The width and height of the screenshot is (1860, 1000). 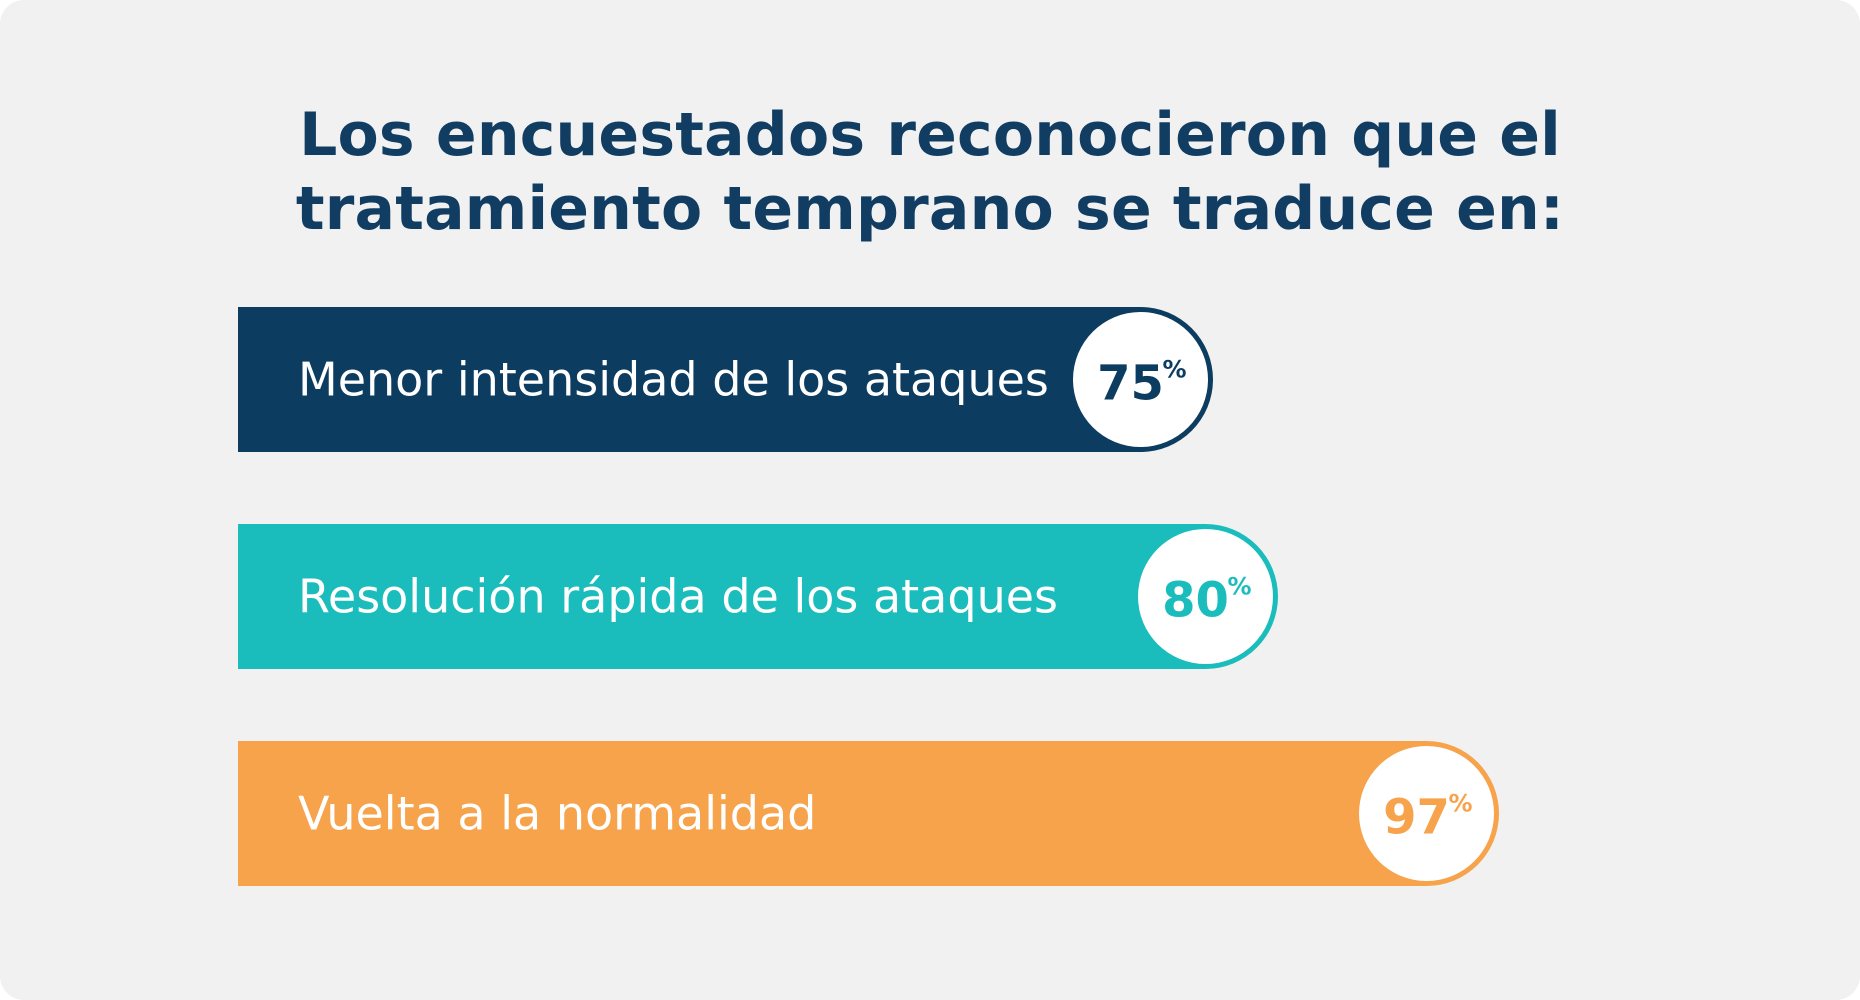 I want to click on bar-group: Vuelta a la normalidad 97%, so click(x=868, y=813).